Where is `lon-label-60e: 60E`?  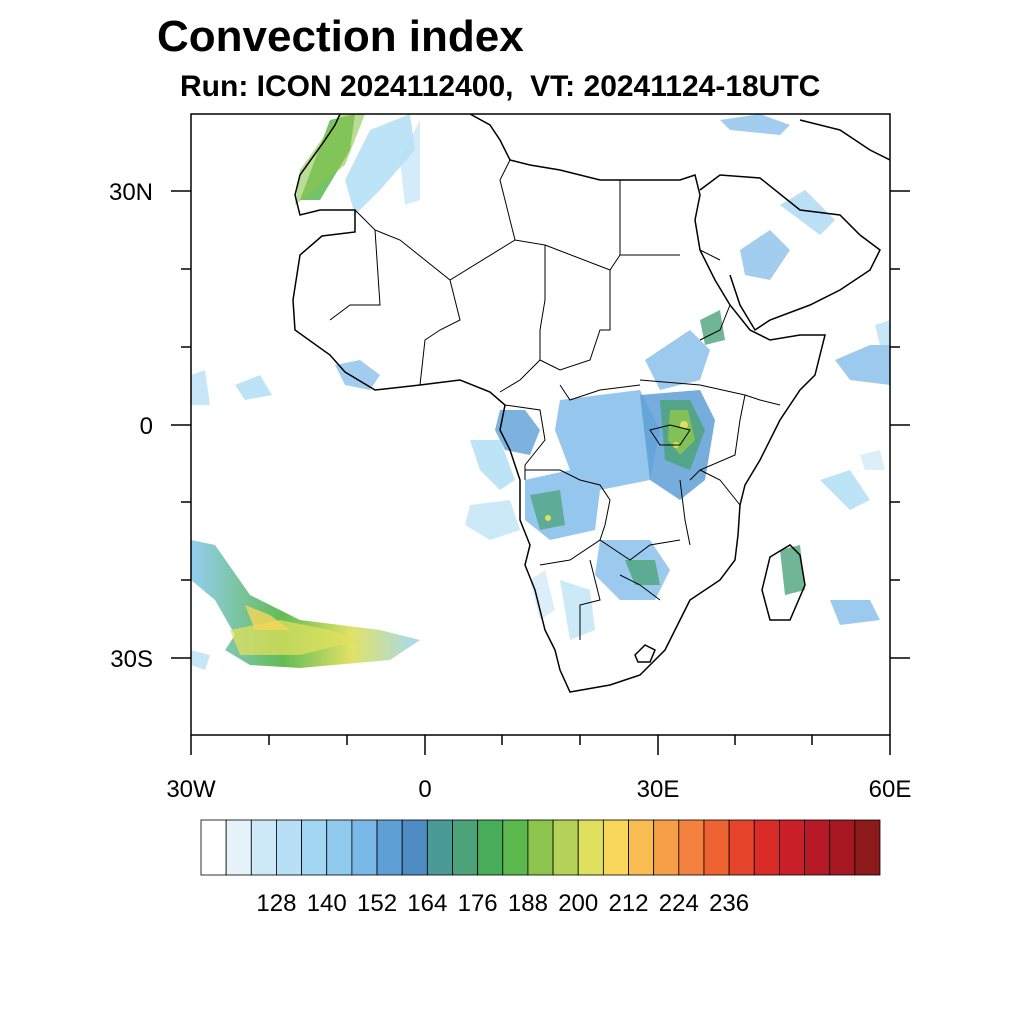
lon-label-60e: 60E is located at coordinates (890, 789).